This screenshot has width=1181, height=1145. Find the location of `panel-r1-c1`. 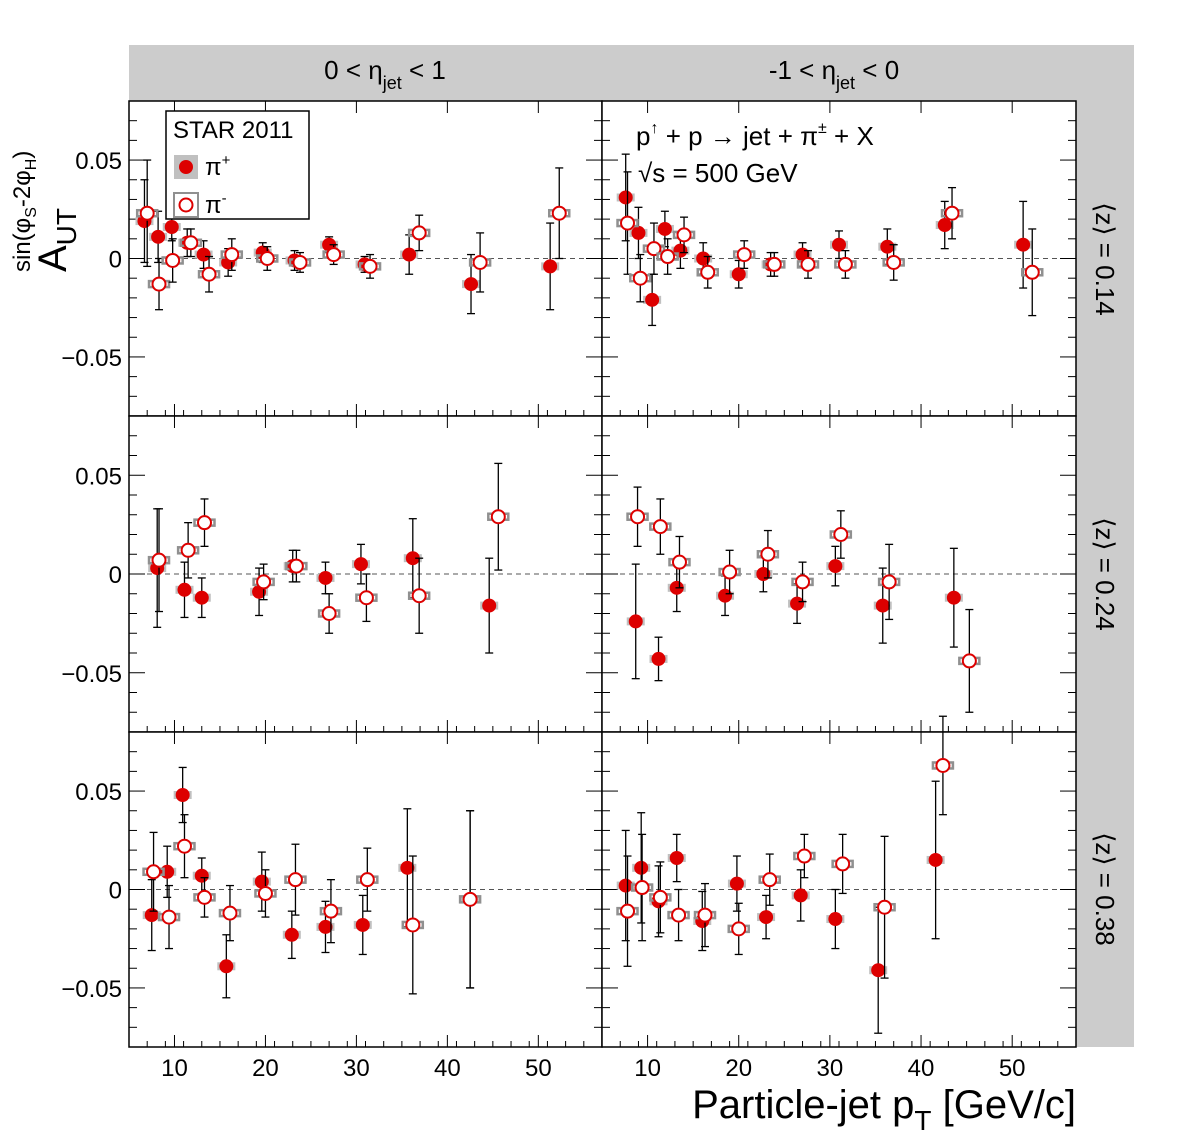

panel-r1-c1 is located at coordinates (839, 574).